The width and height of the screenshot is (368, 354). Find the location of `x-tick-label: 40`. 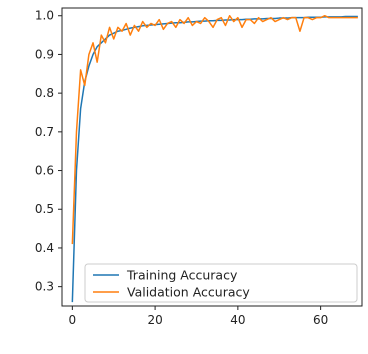

x-tick-label: 40 is located at coordinates (237, 320).